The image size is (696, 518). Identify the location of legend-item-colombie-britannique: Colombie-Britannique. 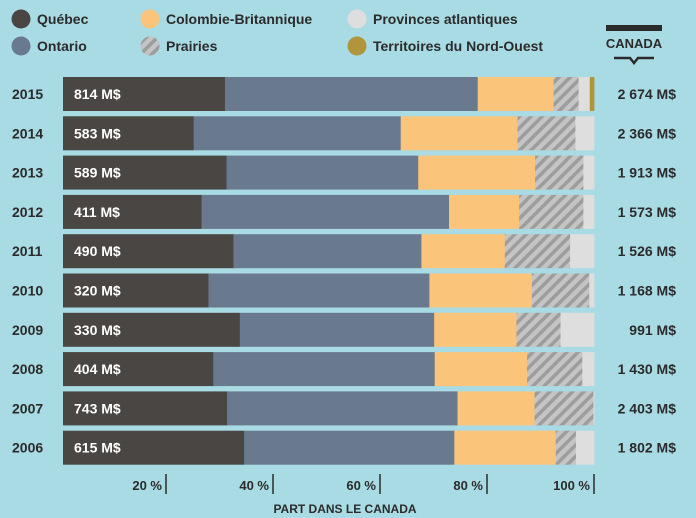
(227, 19).